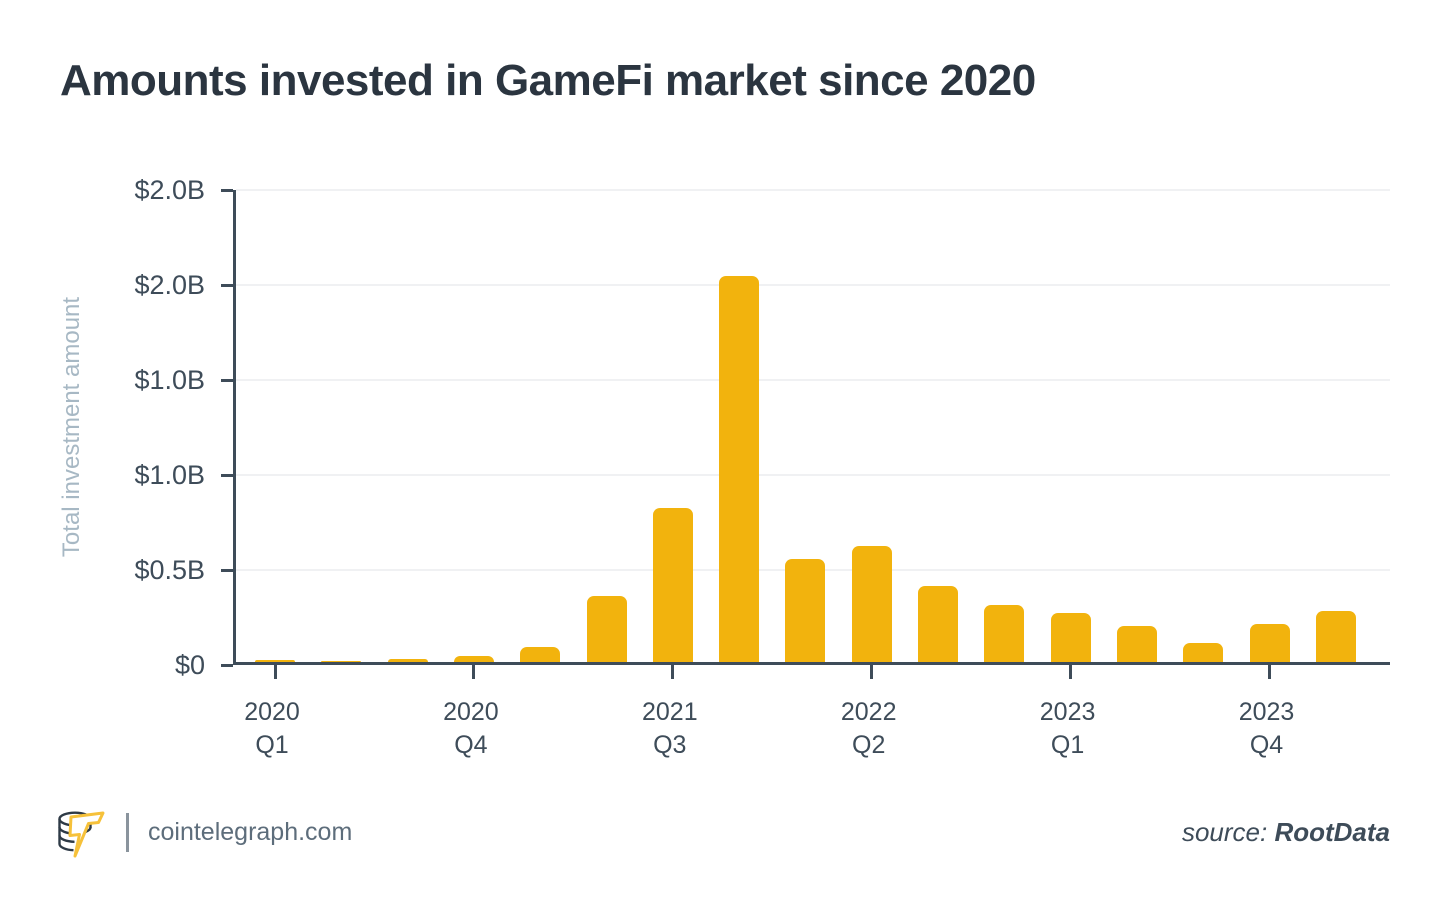 This screenshot has width=1450, height=912. Describe the element at coordinates (869, 745) in the screenshot. I see `x-tick-label-quarter: Q2` at that location.